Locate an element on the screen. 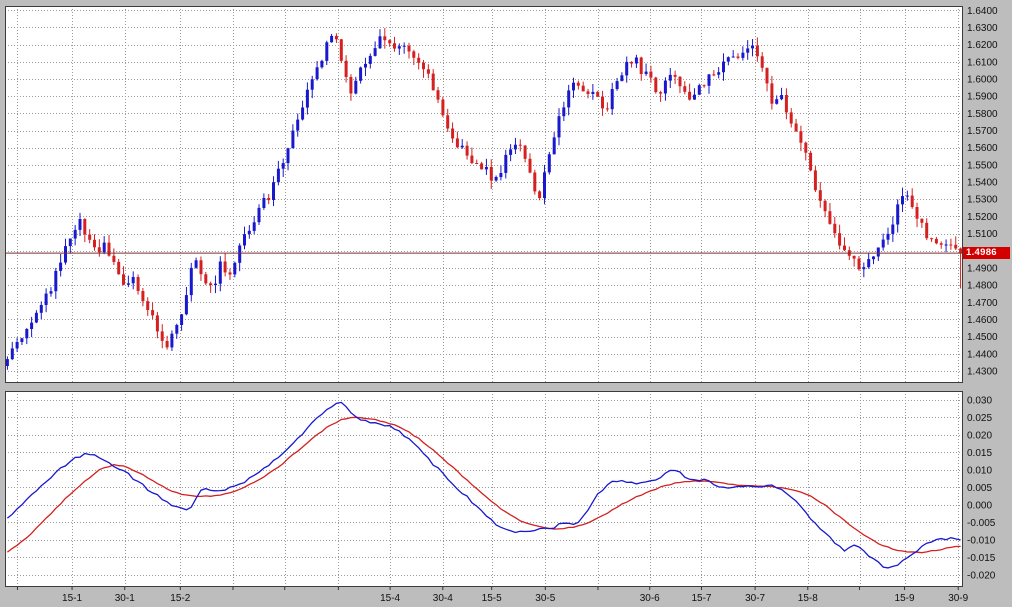  indicator-axis-label: 0.020 is located at coordinates (979, 435).